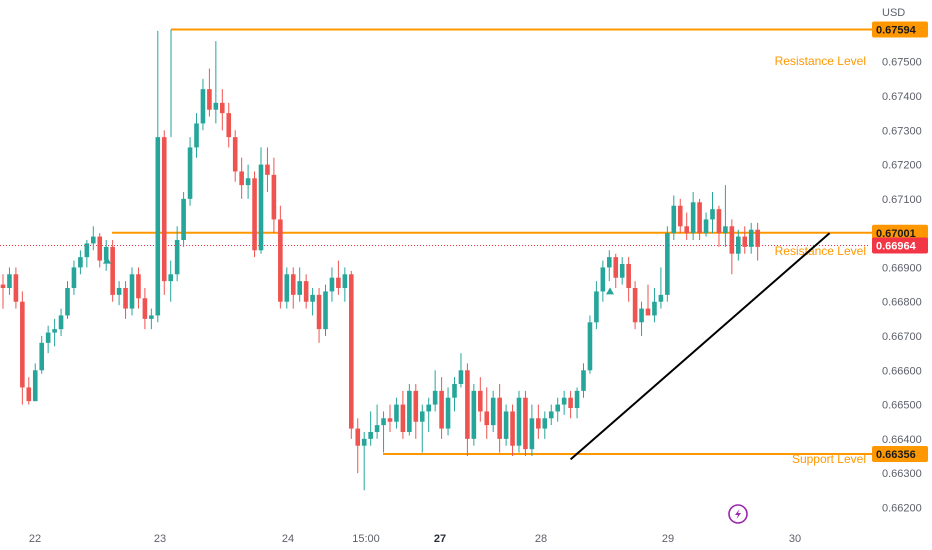 This screenshot has width=932, height=550. I want to click on time-axis: 22 23 24 15:00 27 28 29 30, so click(415, 539).